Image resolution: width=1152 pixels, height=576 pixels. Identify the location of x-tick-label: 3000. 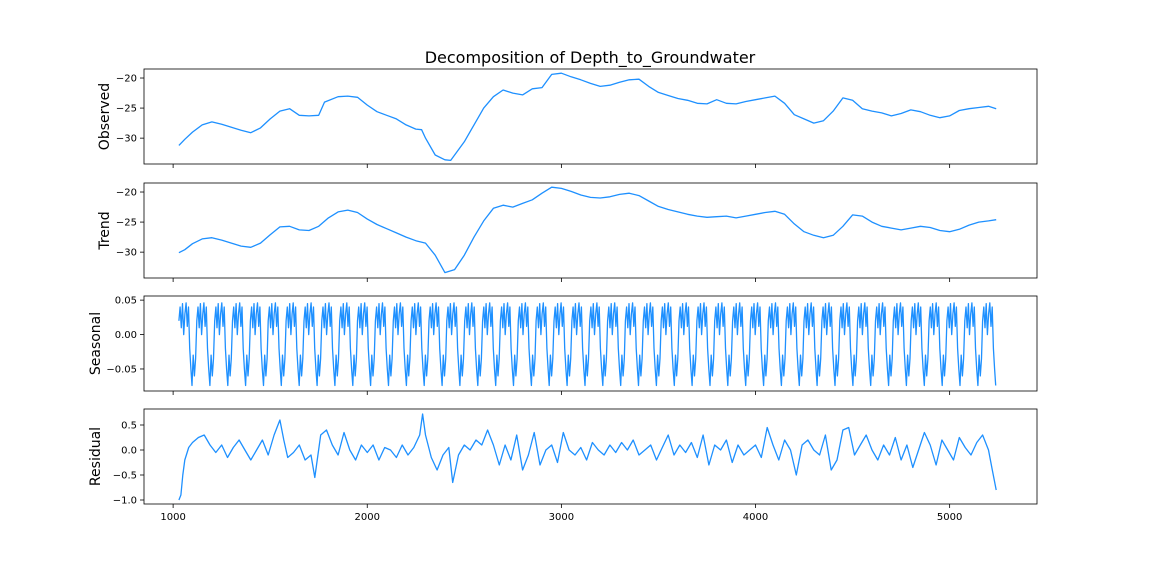
(561, 517).